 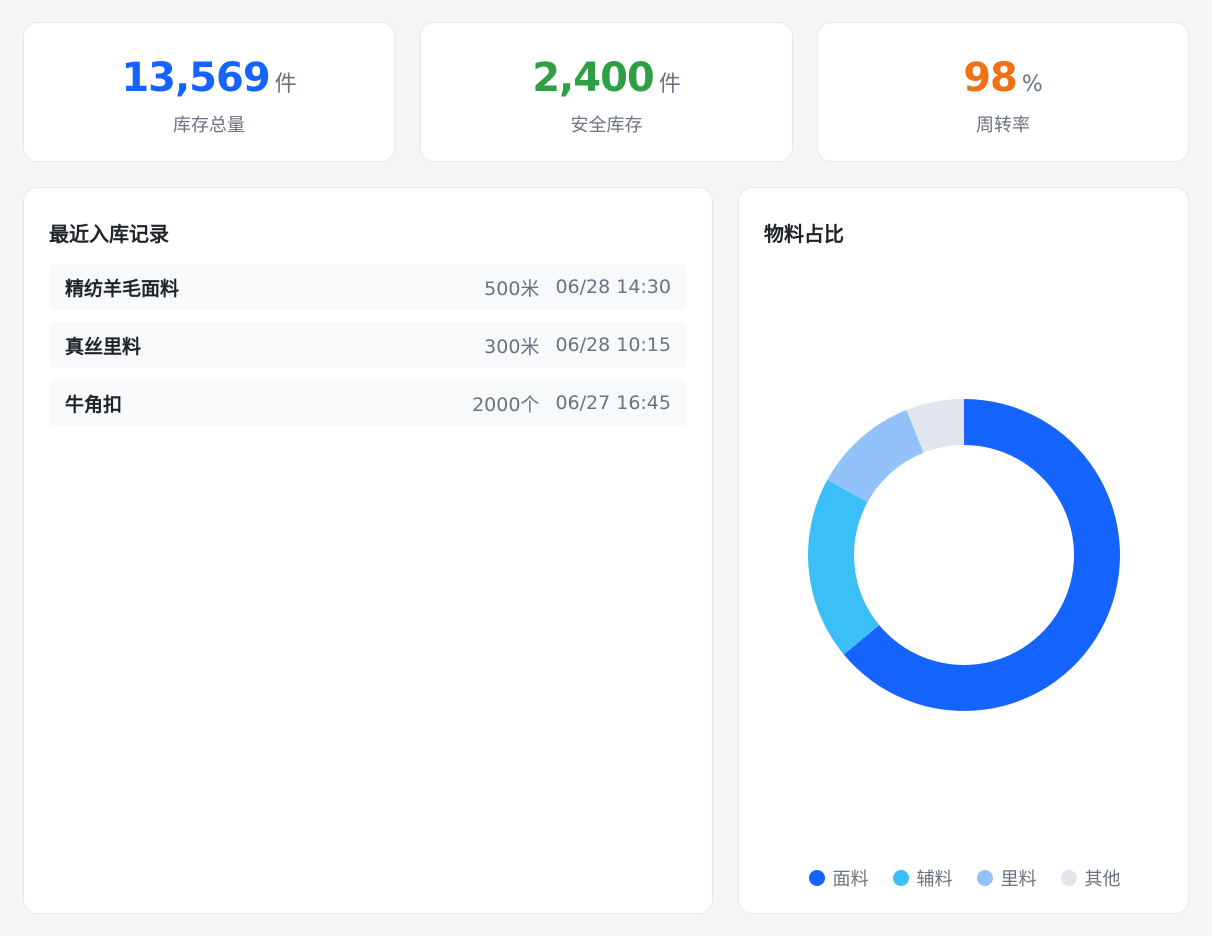 What do you see at coordinates (1032, 84) in the screenshot?
I see `stat-unit: %` at bounding box center [1032, 84].